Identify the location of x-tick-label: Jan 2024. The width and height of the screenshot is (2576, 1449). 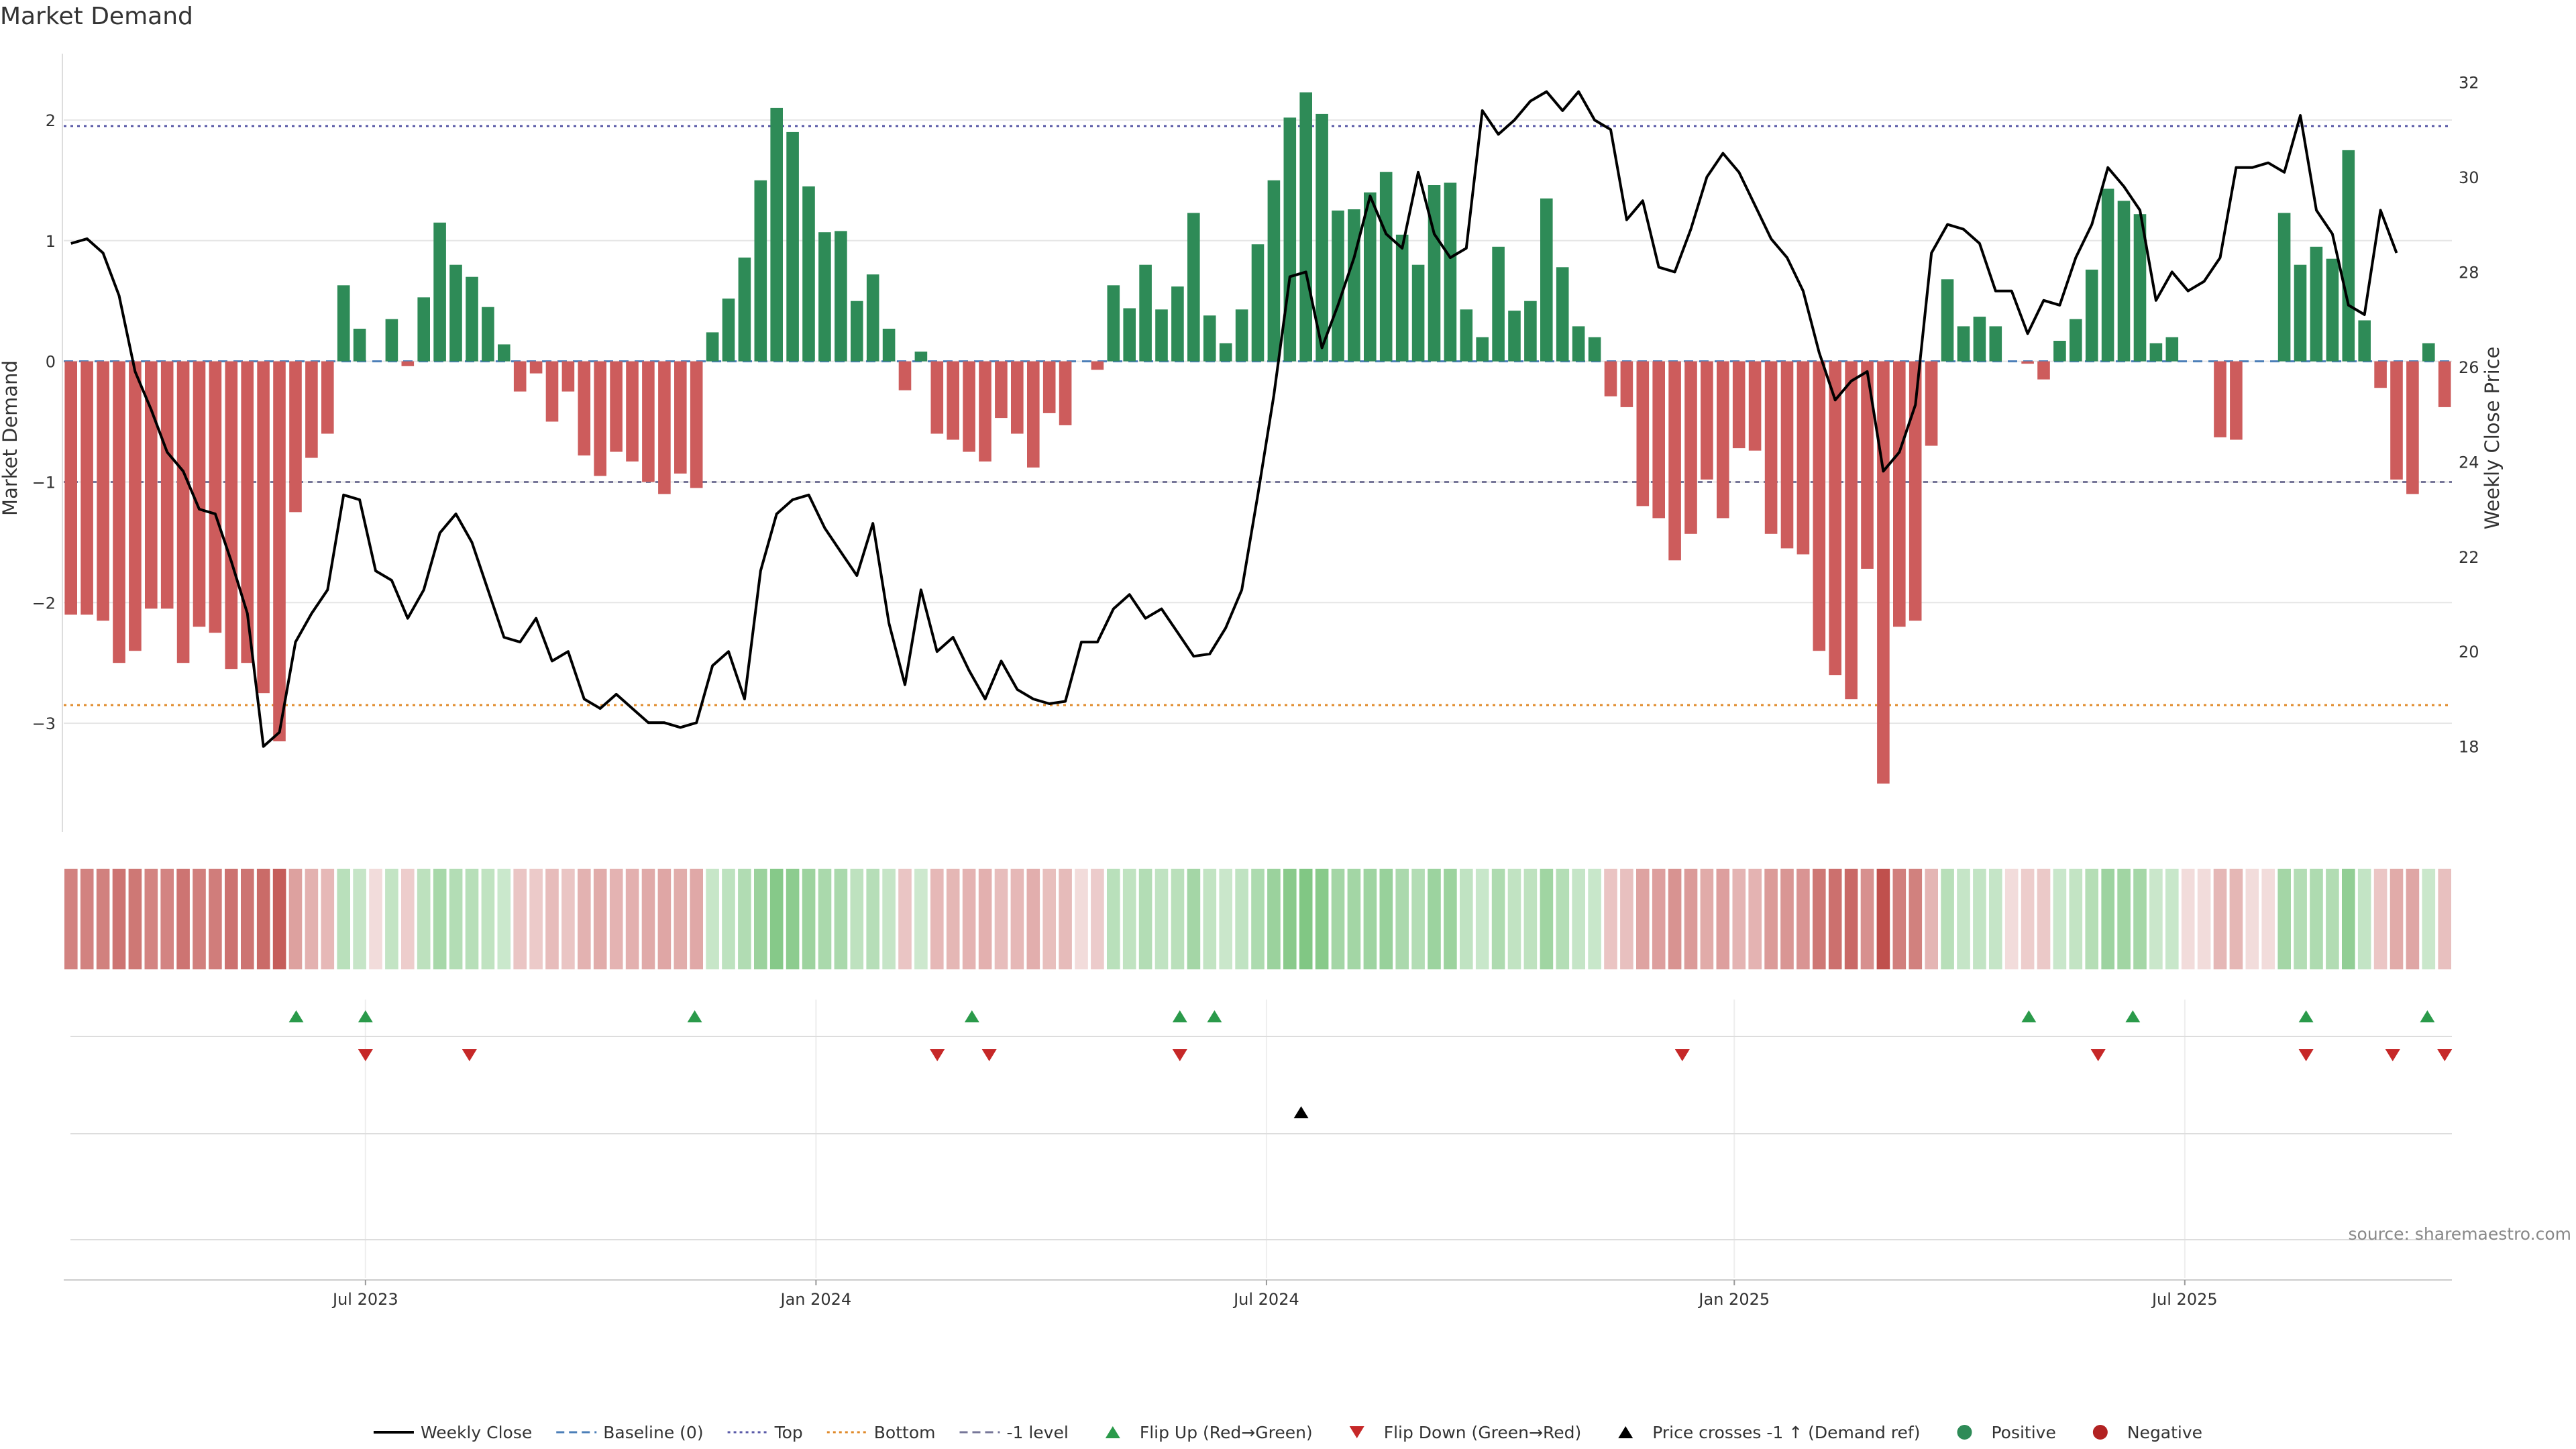
(816, 1299).